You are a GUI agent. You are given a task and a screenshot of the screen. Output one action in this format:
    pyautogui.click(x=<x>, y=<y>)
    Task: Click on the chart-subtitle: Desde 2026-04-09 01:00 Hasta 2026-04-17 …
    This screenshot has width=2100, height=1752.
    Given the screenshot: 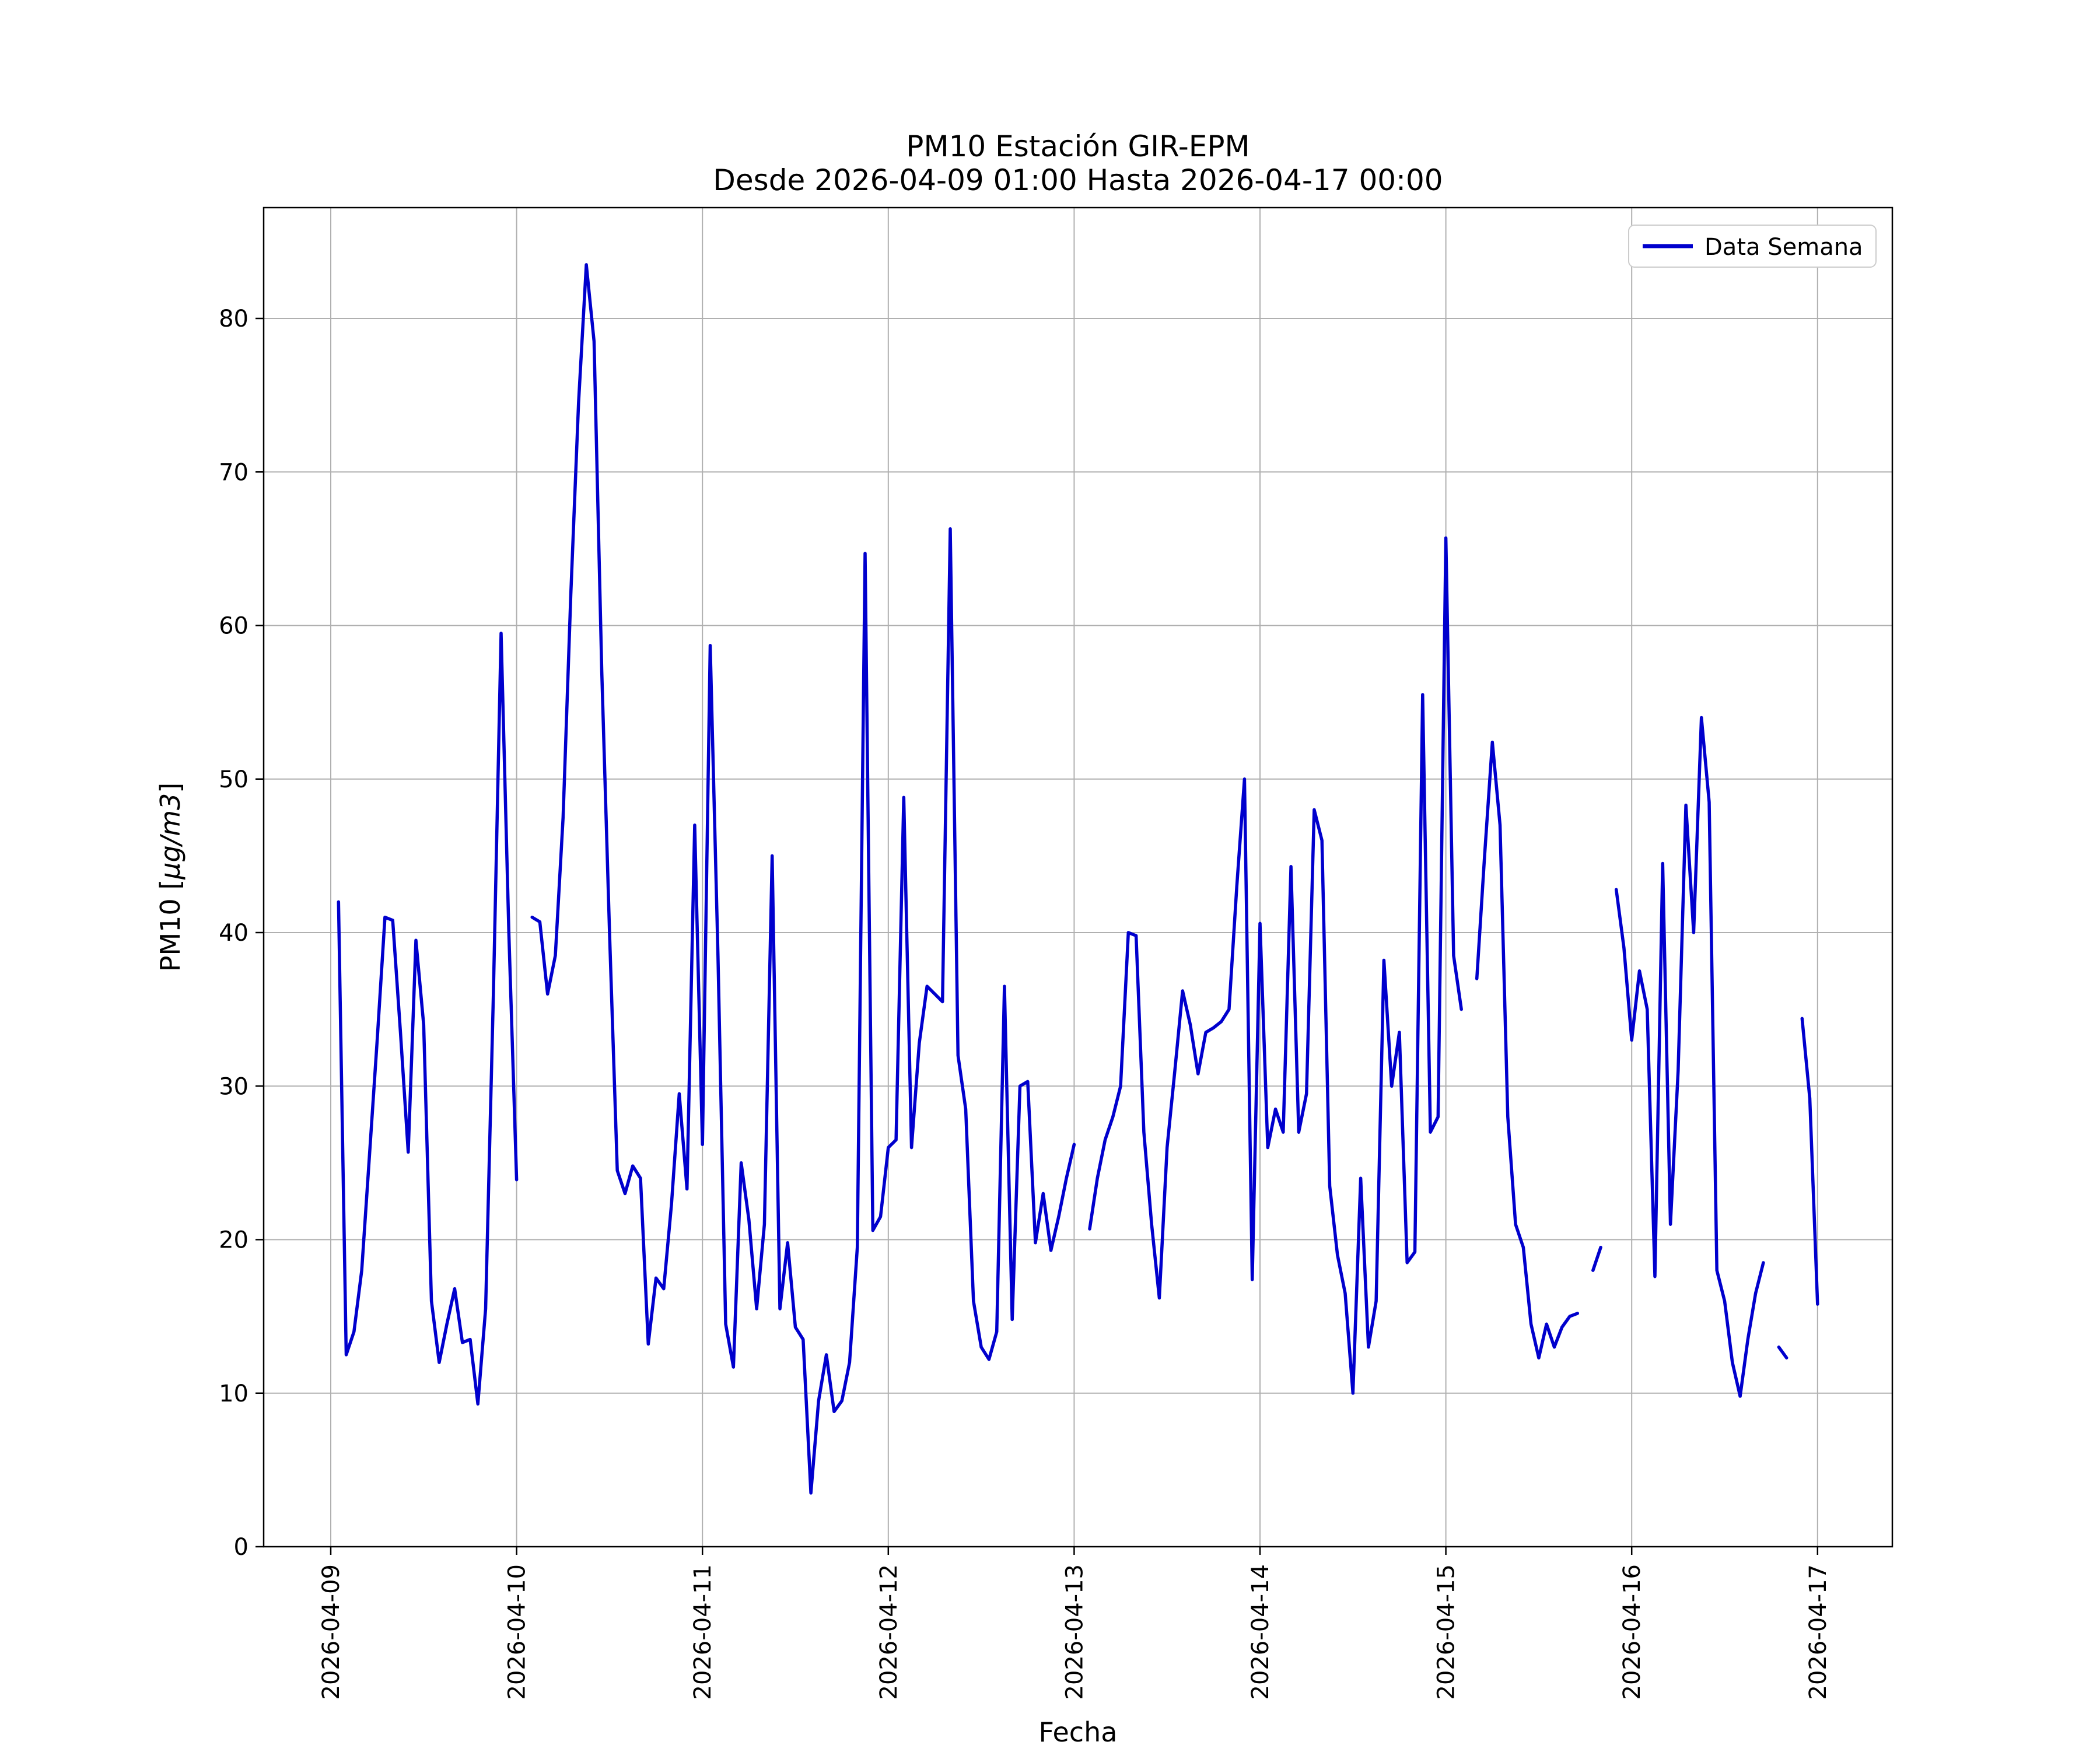 What is the action you would take?
    pyautogui.click(x=1078, y=180)
    